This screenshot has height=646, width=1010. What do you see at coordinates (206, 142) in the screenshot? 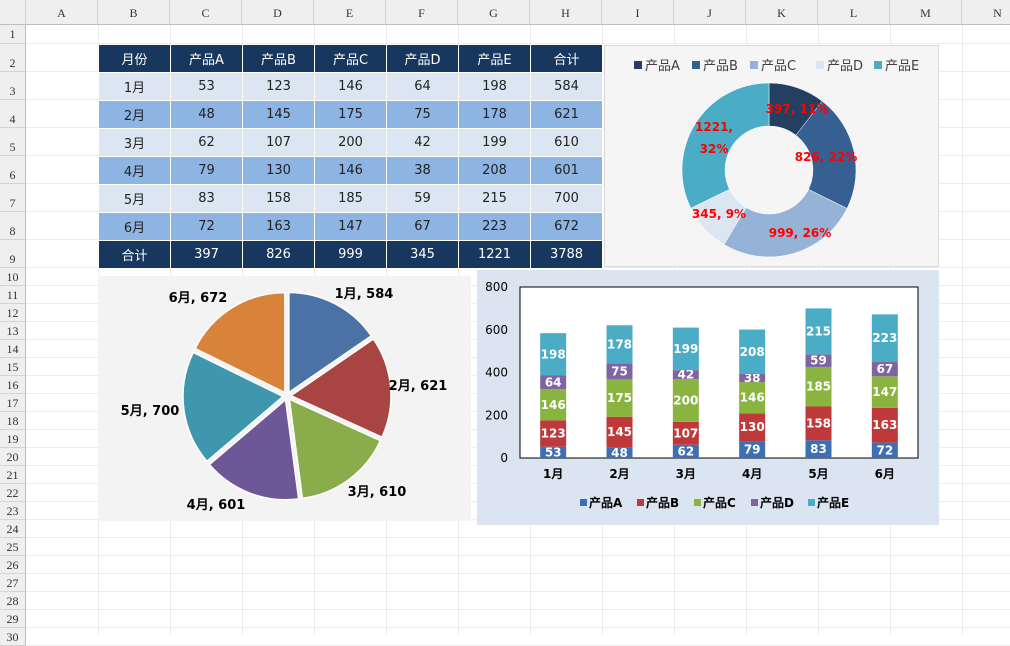
I see `table-cell: 62` at bounding box center [206, 142].